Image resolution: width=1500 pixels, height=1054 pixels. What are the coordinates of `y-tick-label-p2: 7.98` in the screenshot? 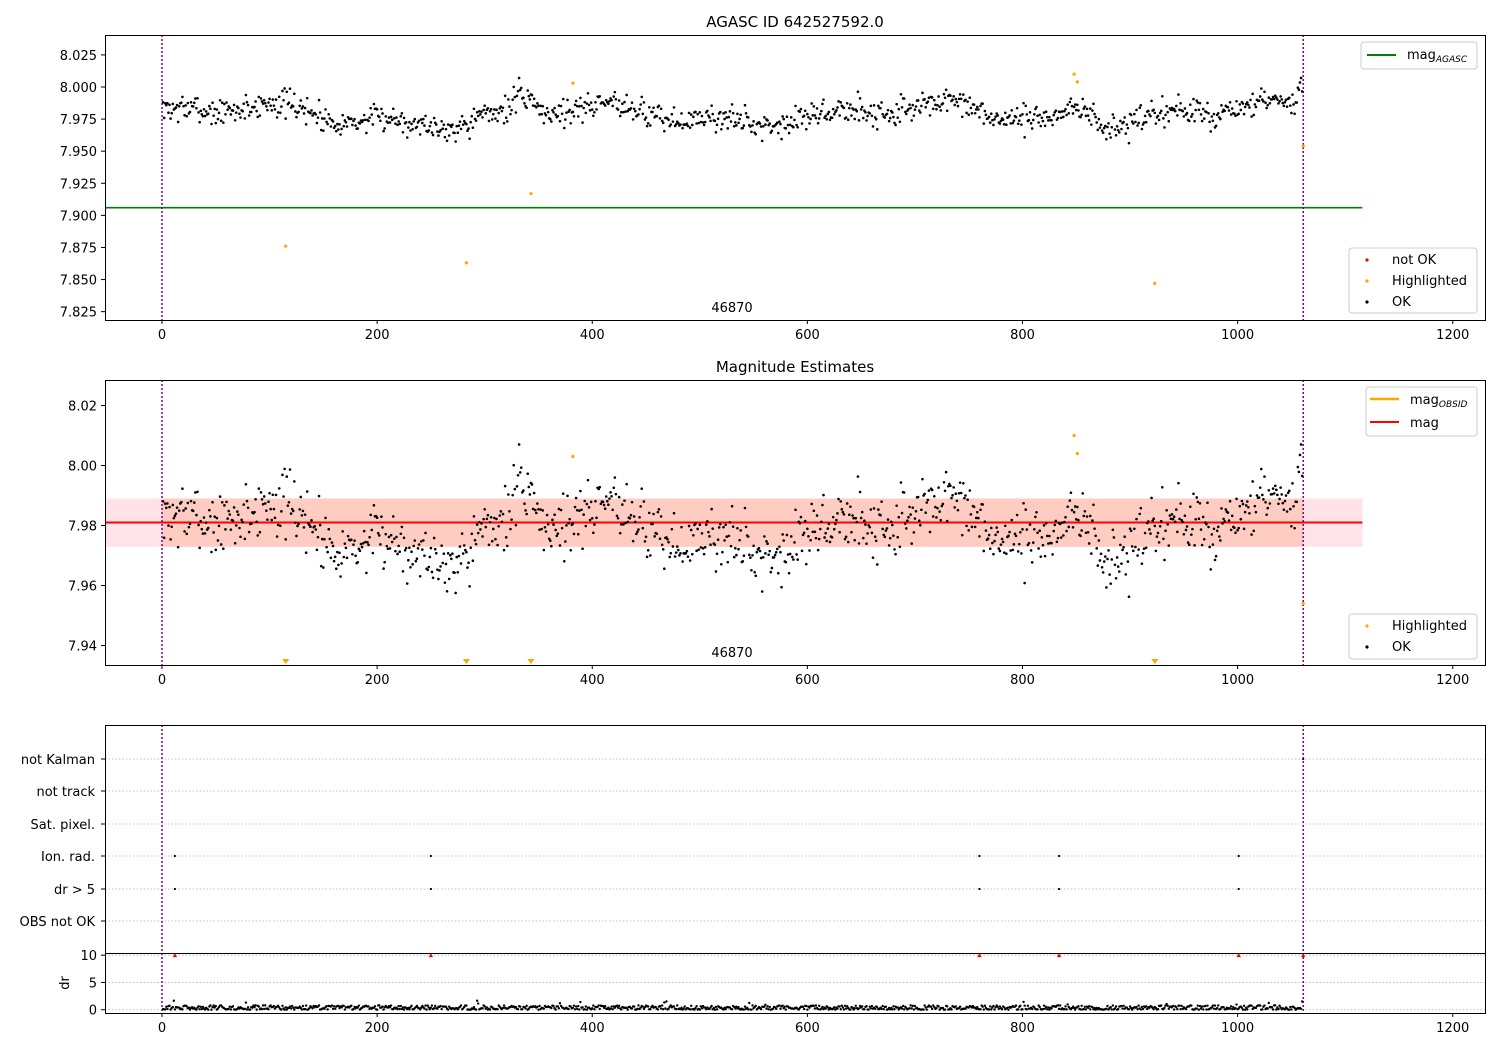 It's located at (82, 527).